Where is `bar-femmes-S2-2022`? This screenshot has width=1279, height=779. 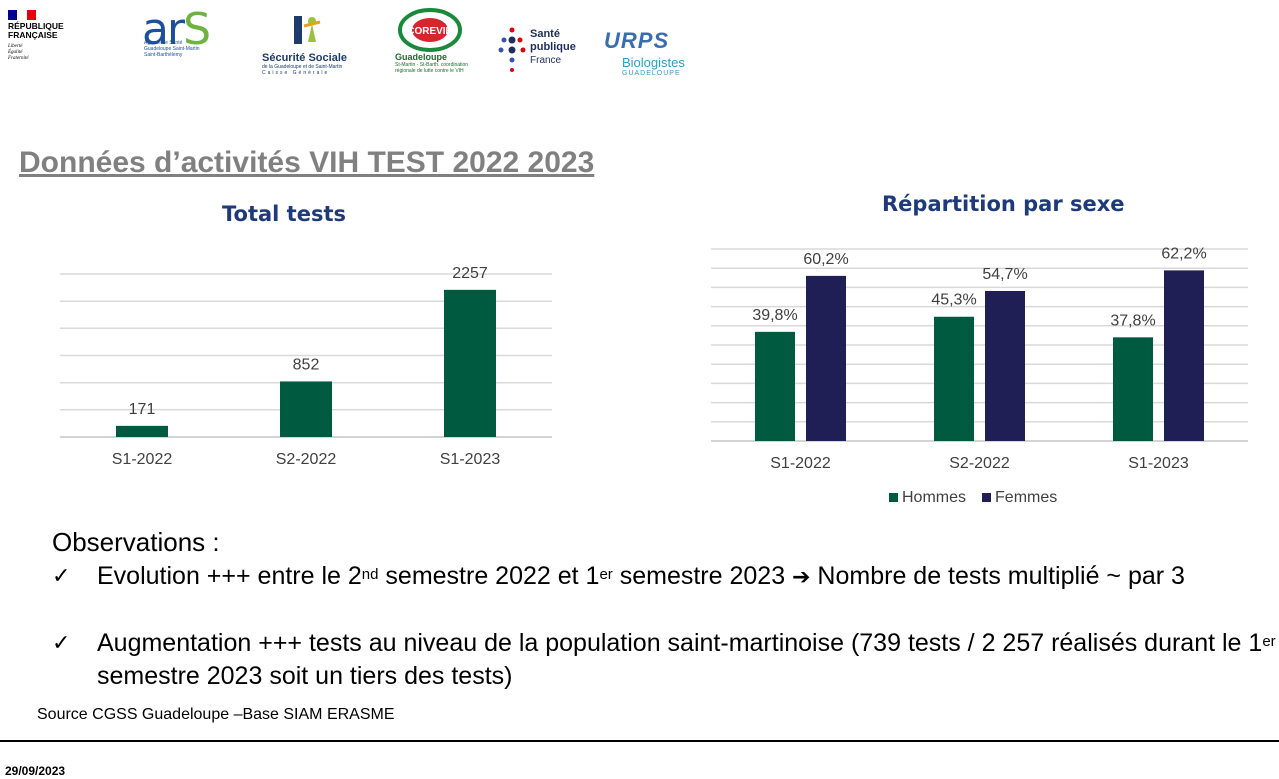 bar-femmes-S2-2022 is located at coordinates (1005, 365).